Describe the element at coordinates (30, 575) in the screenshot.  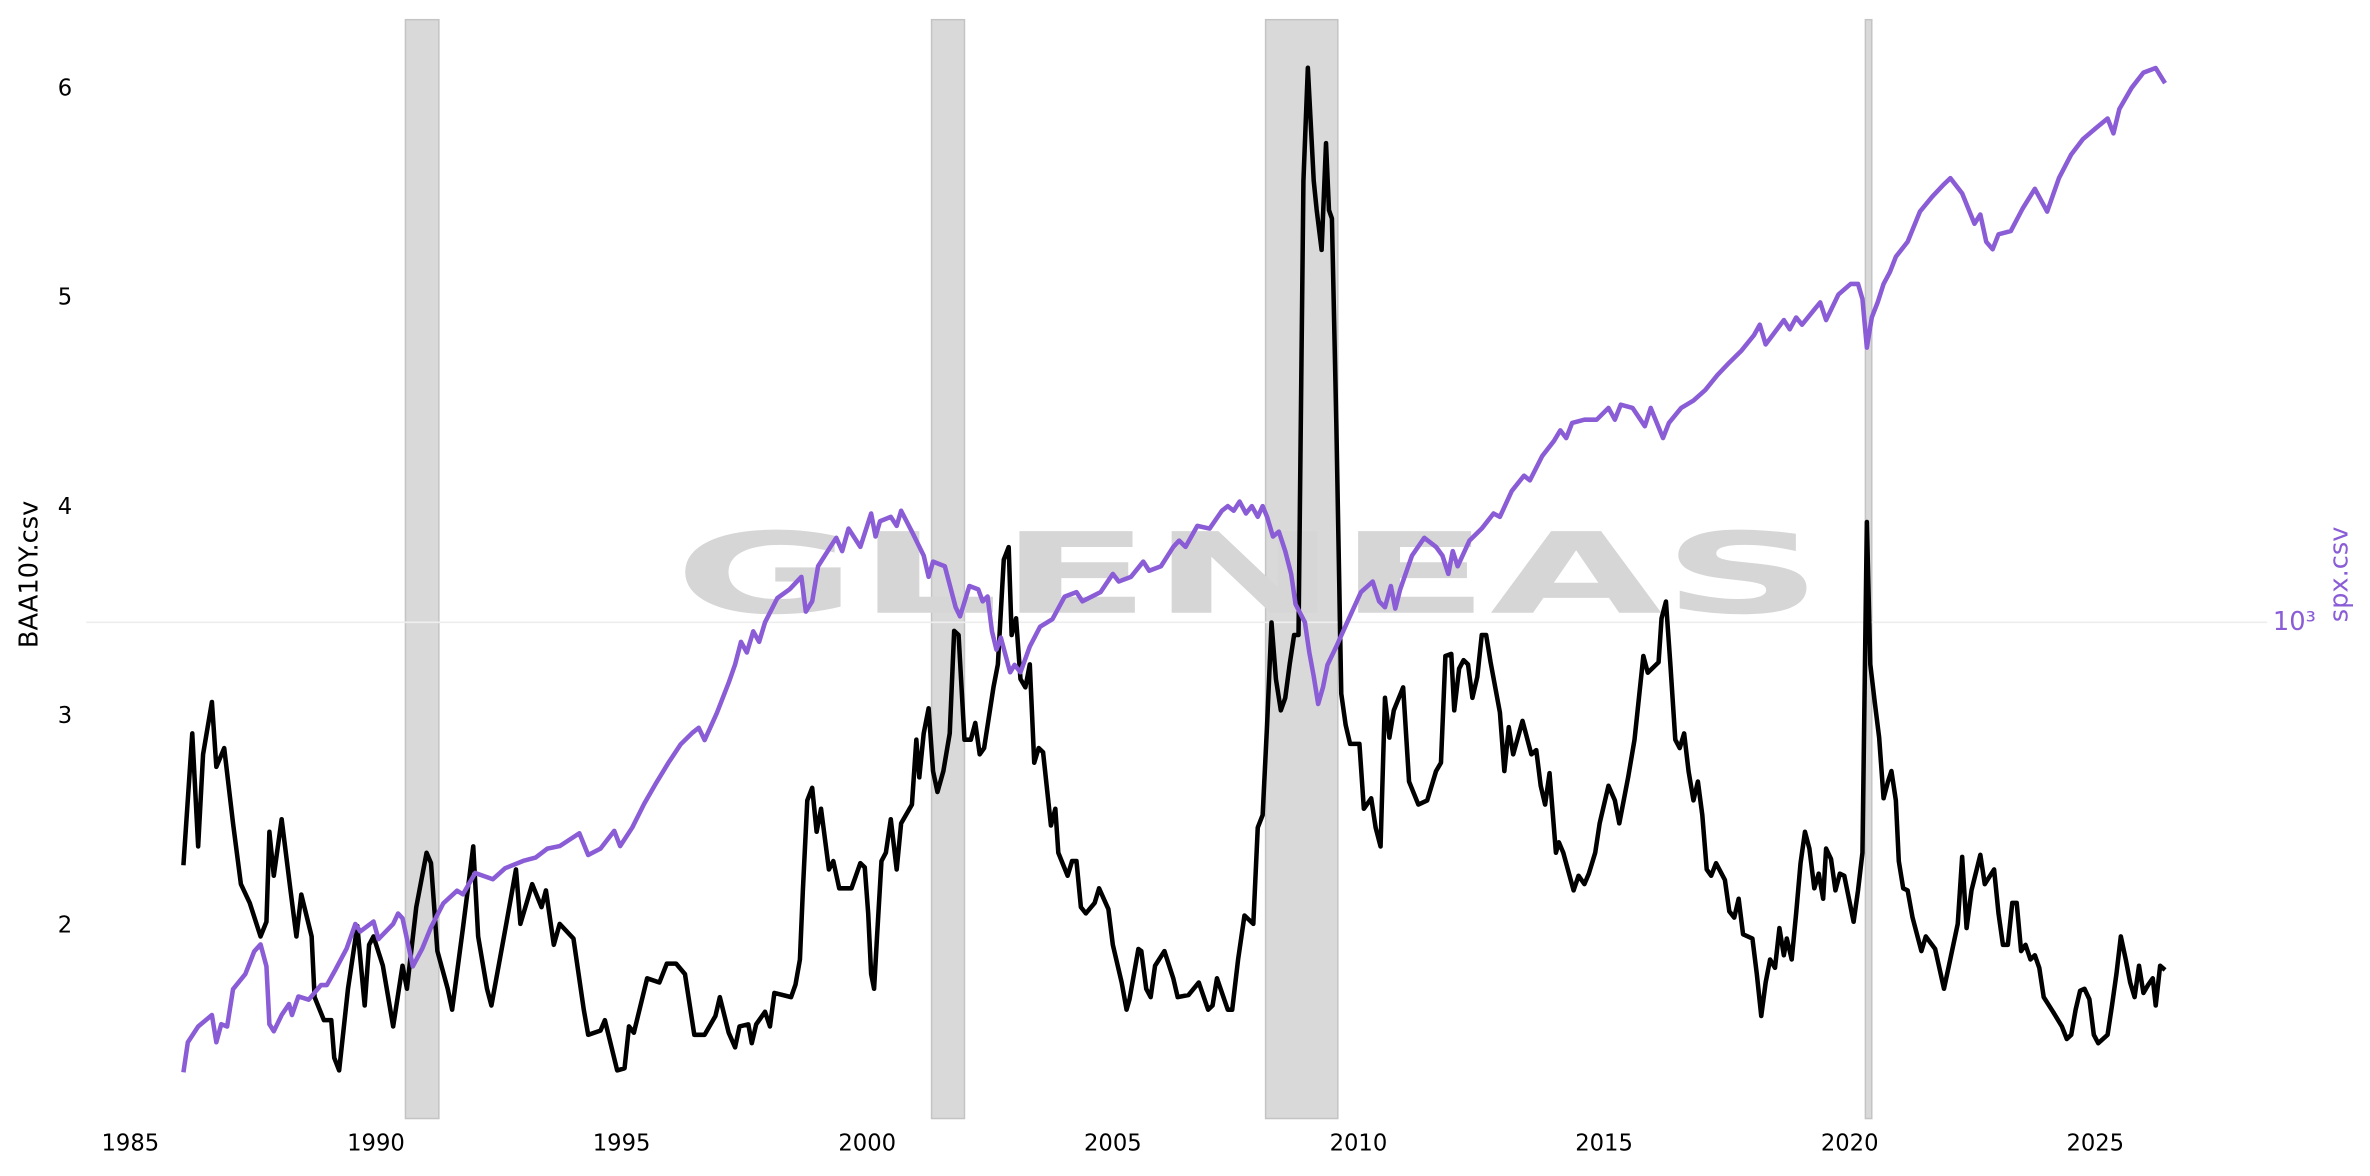
I see `y-axis-title: BAA10Y.csv` at that location.